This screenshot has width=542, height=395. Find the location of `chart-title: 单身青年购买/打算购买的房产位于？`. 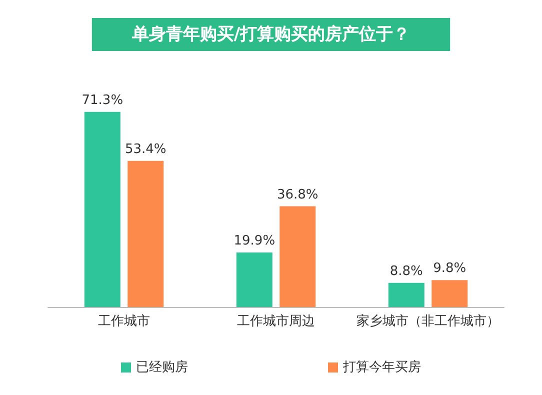

chart-title: 单身青年购买/打算购买的房产位于？ is located at coordinates (270, 34).